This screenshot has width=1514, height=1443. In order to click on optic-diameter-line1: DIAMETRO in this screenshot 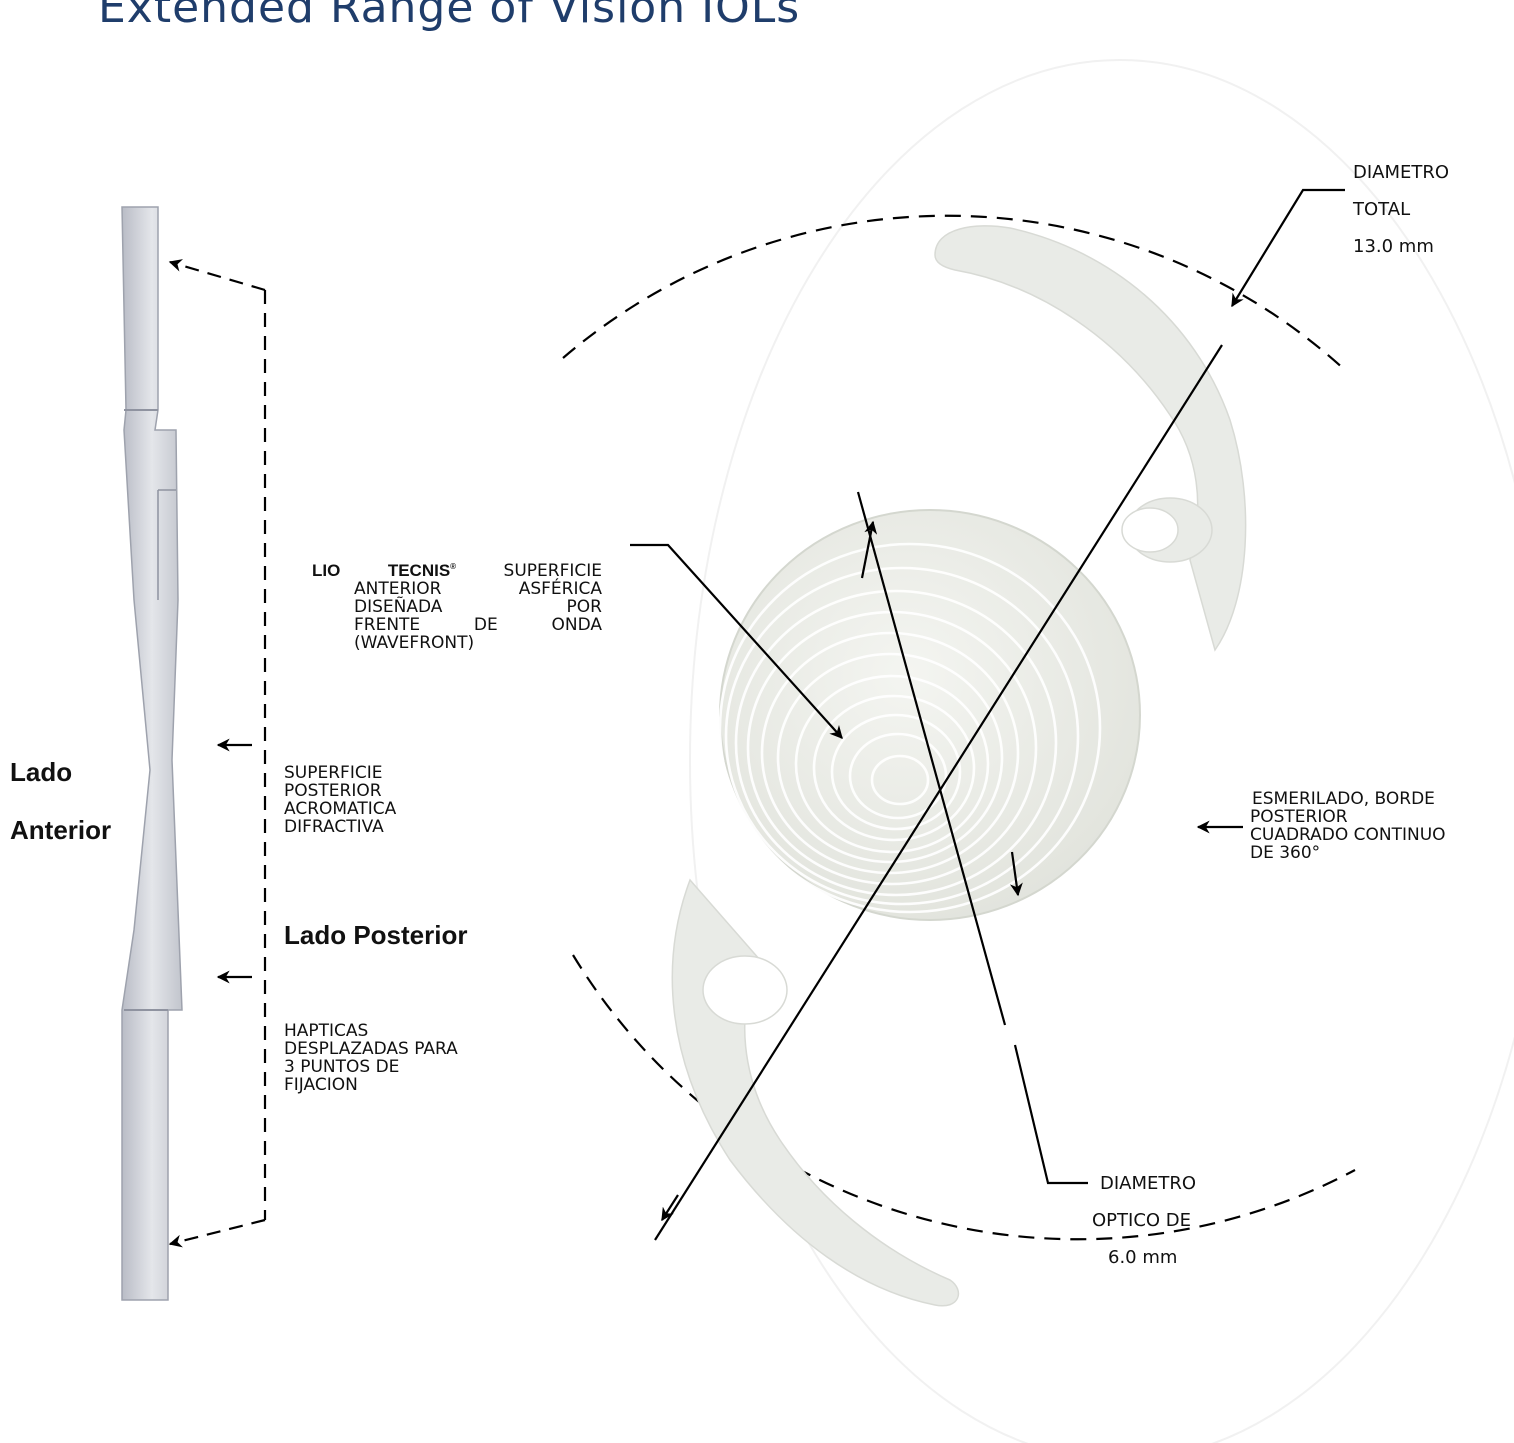, I will do `click(1148, 1183)`.